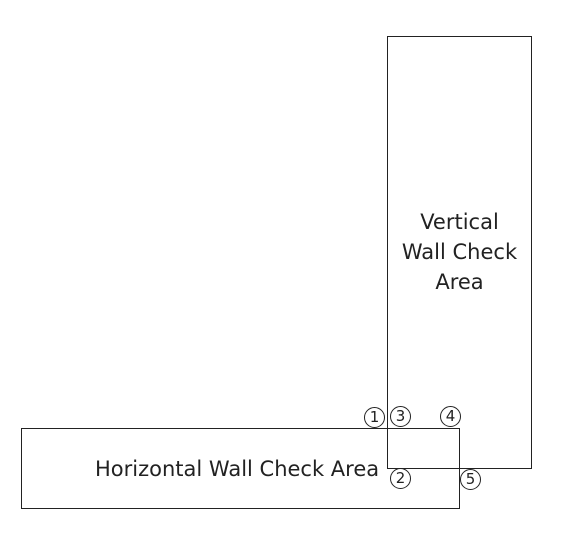 The image size is (566, 552). What do you see at coordinates (459, 282) in the screenshot?
I see `vertical-label-line-3: Area` at bounding box center [459, 282].